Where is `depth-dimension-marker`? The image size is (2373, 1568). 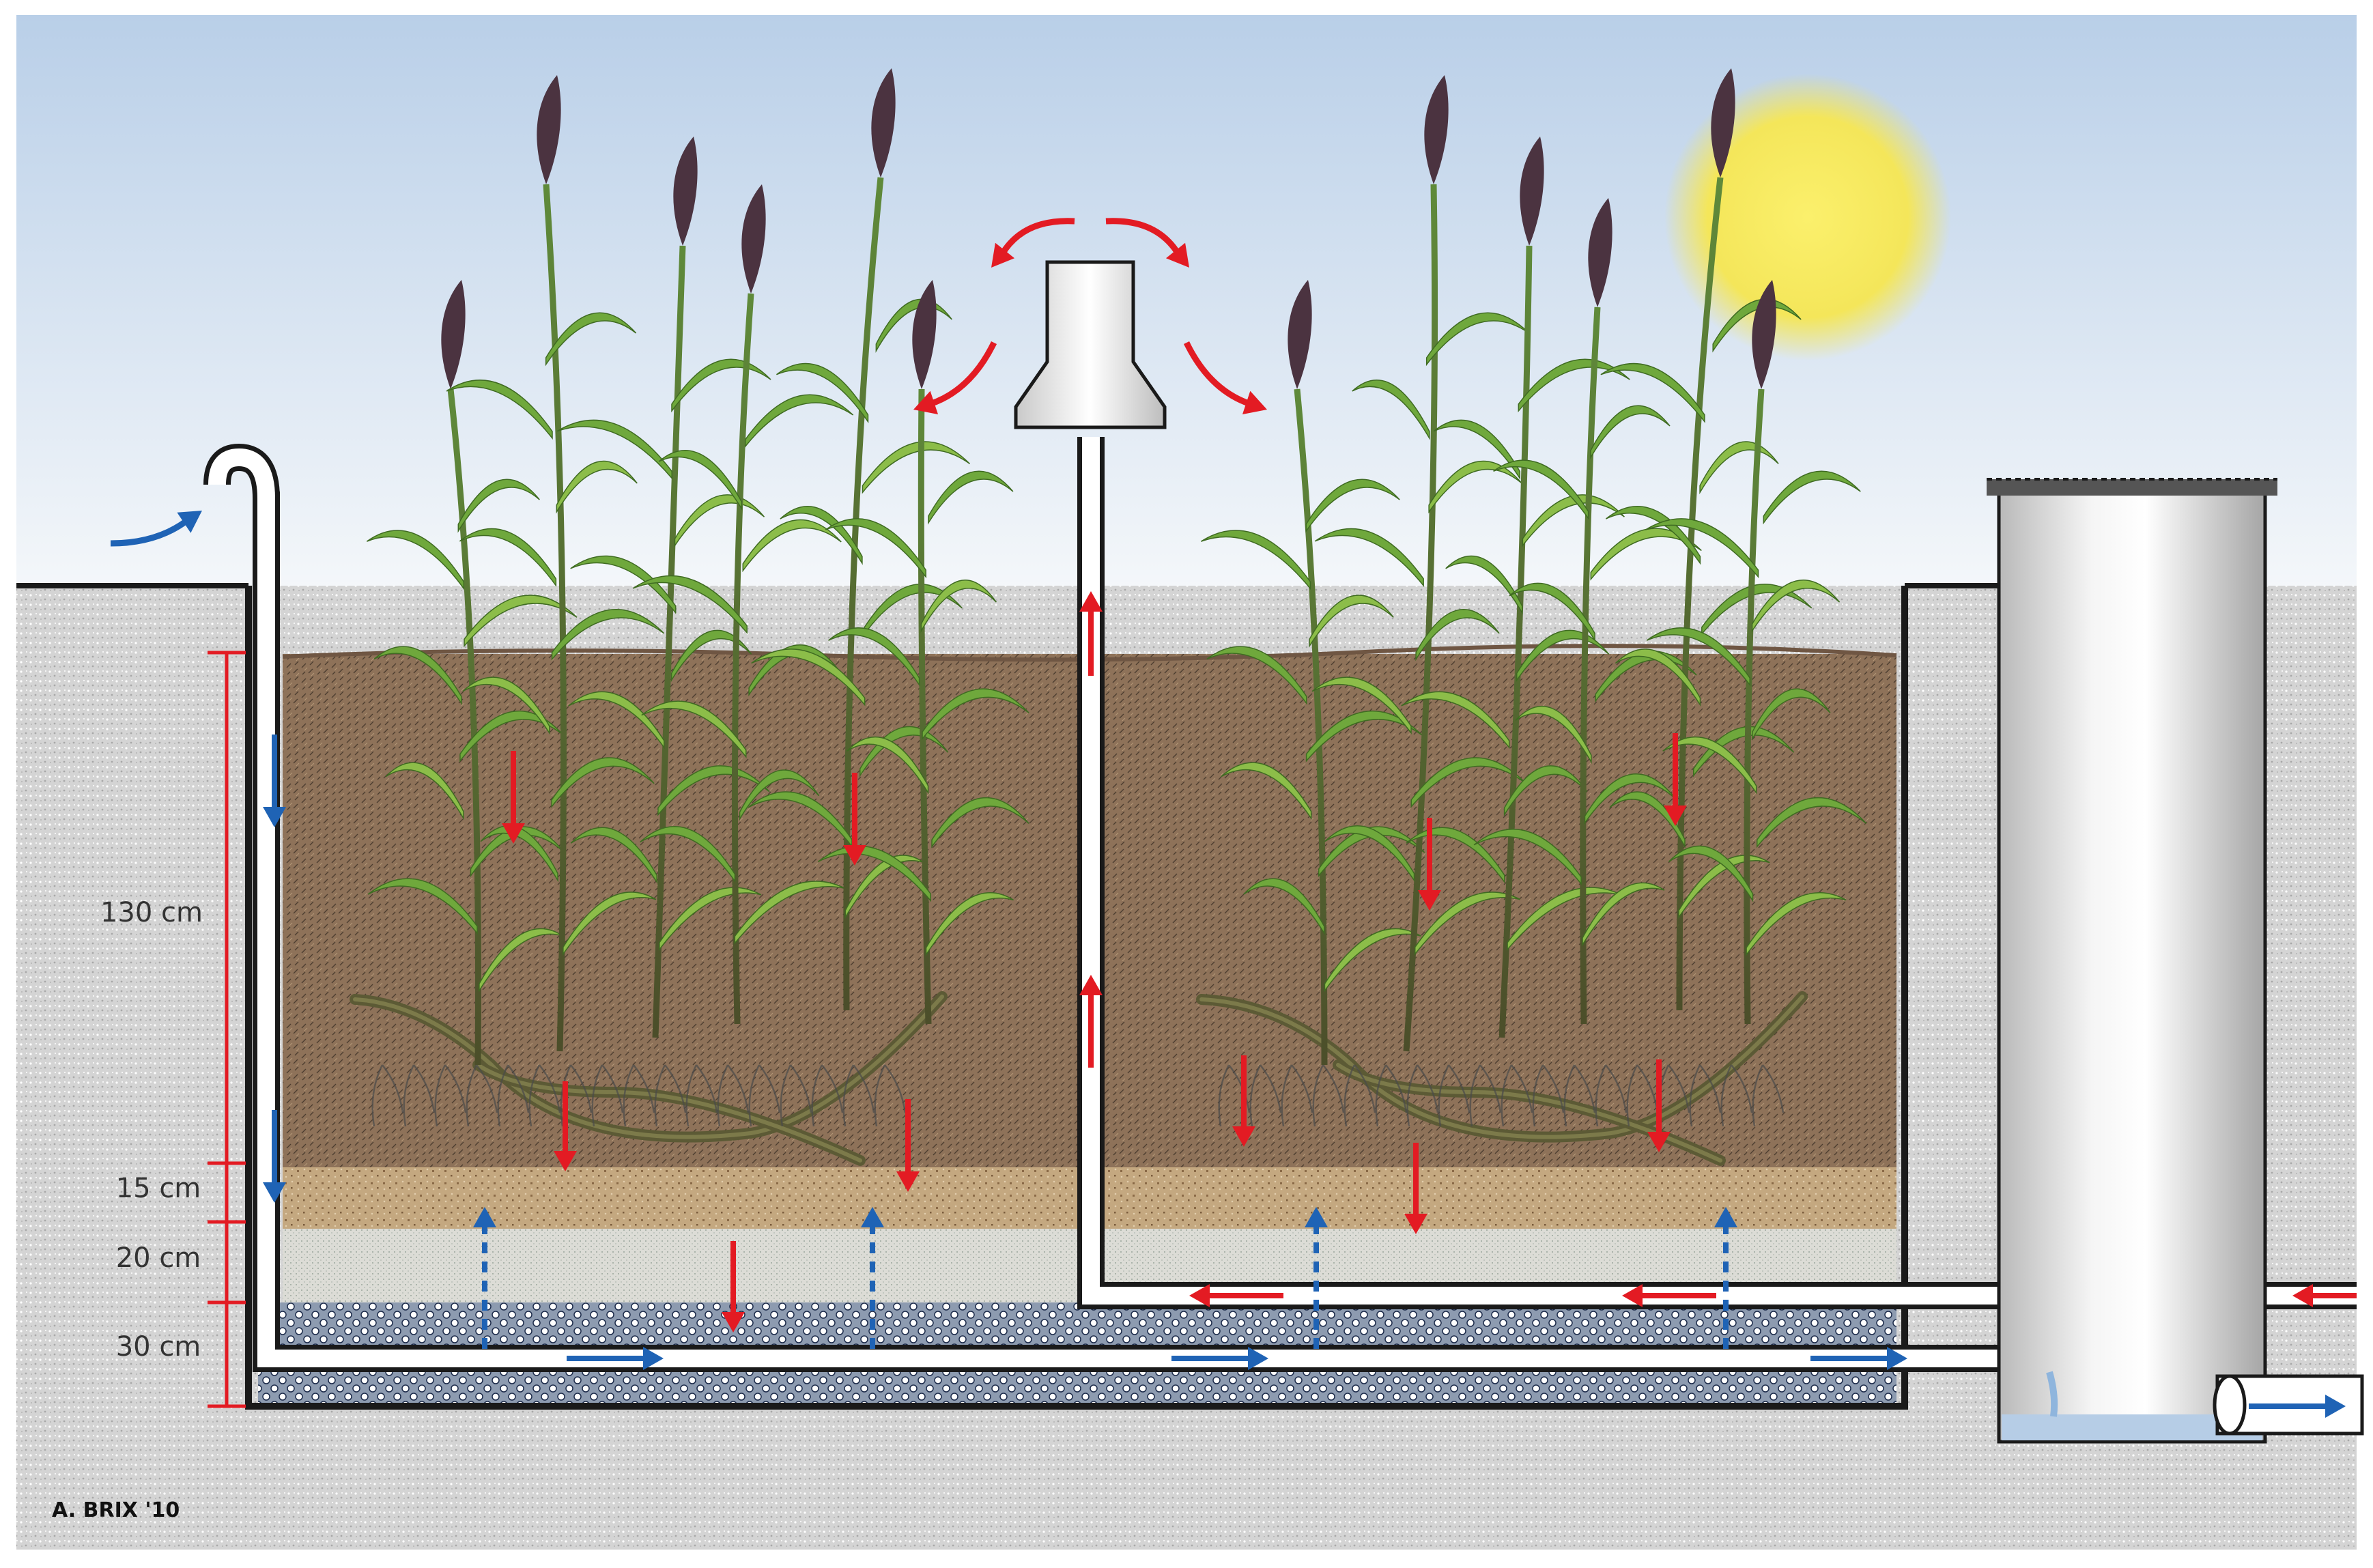 depth-dimension-marker is located at coordinates (227, 1029).